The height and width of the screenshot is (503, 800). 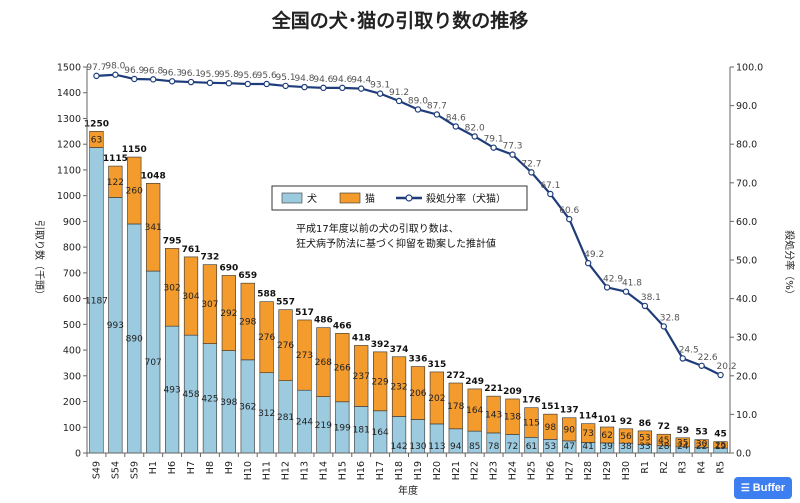 I want to click on y-tick-label: 800, so click(x=72, y=248).